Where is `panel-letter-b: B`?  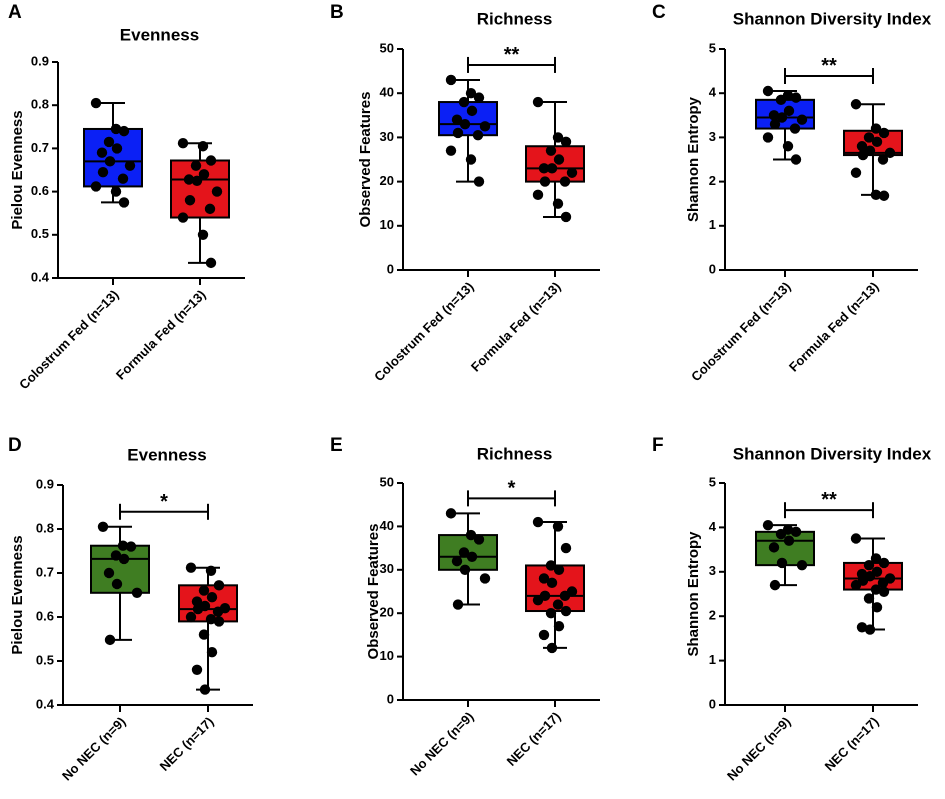 panel-letter-b: B is located at coordinates (337, 12).